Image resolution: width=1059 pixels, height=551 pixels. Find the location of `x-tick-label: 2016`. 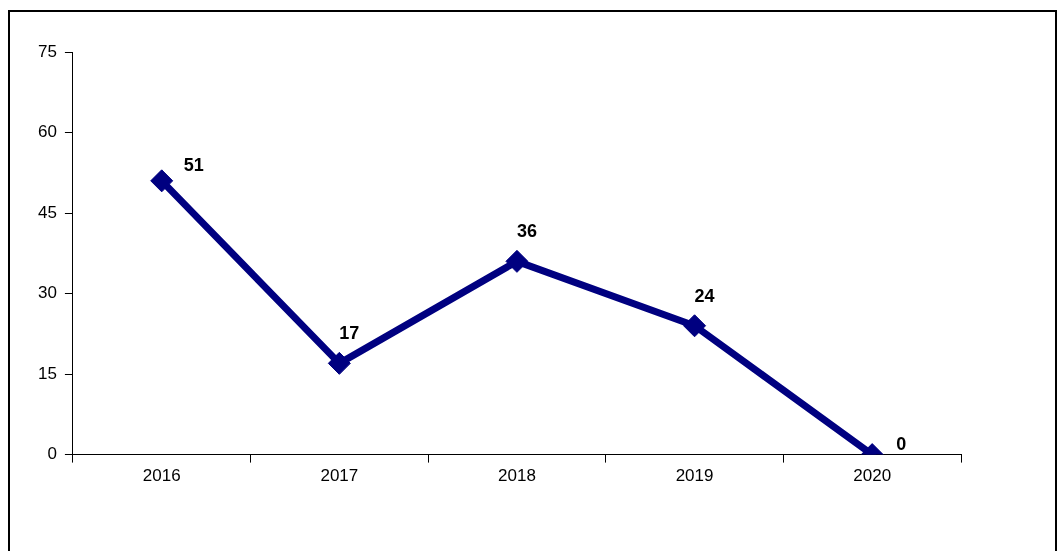

x-tick-label: 2016 is located at coordinates (161, 476).